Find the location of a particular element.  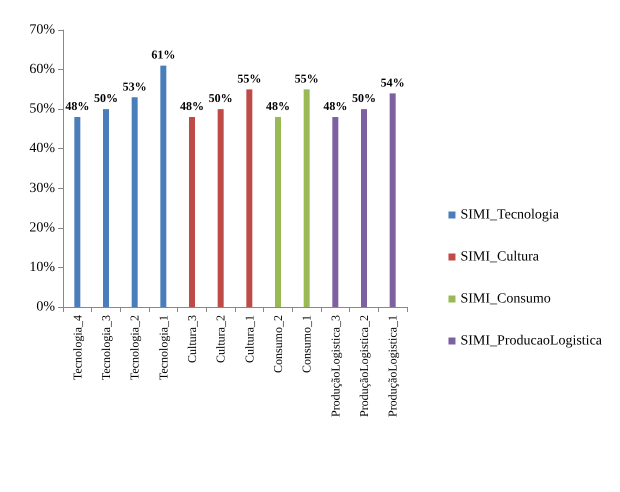

y-tick-label: 40% is located at coordinates (42, 148).